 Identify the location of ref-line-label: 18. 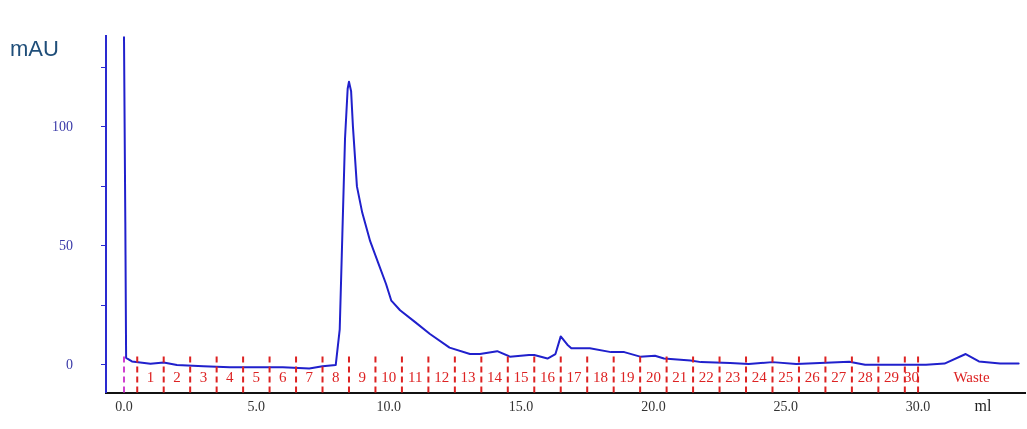
(600, 376).